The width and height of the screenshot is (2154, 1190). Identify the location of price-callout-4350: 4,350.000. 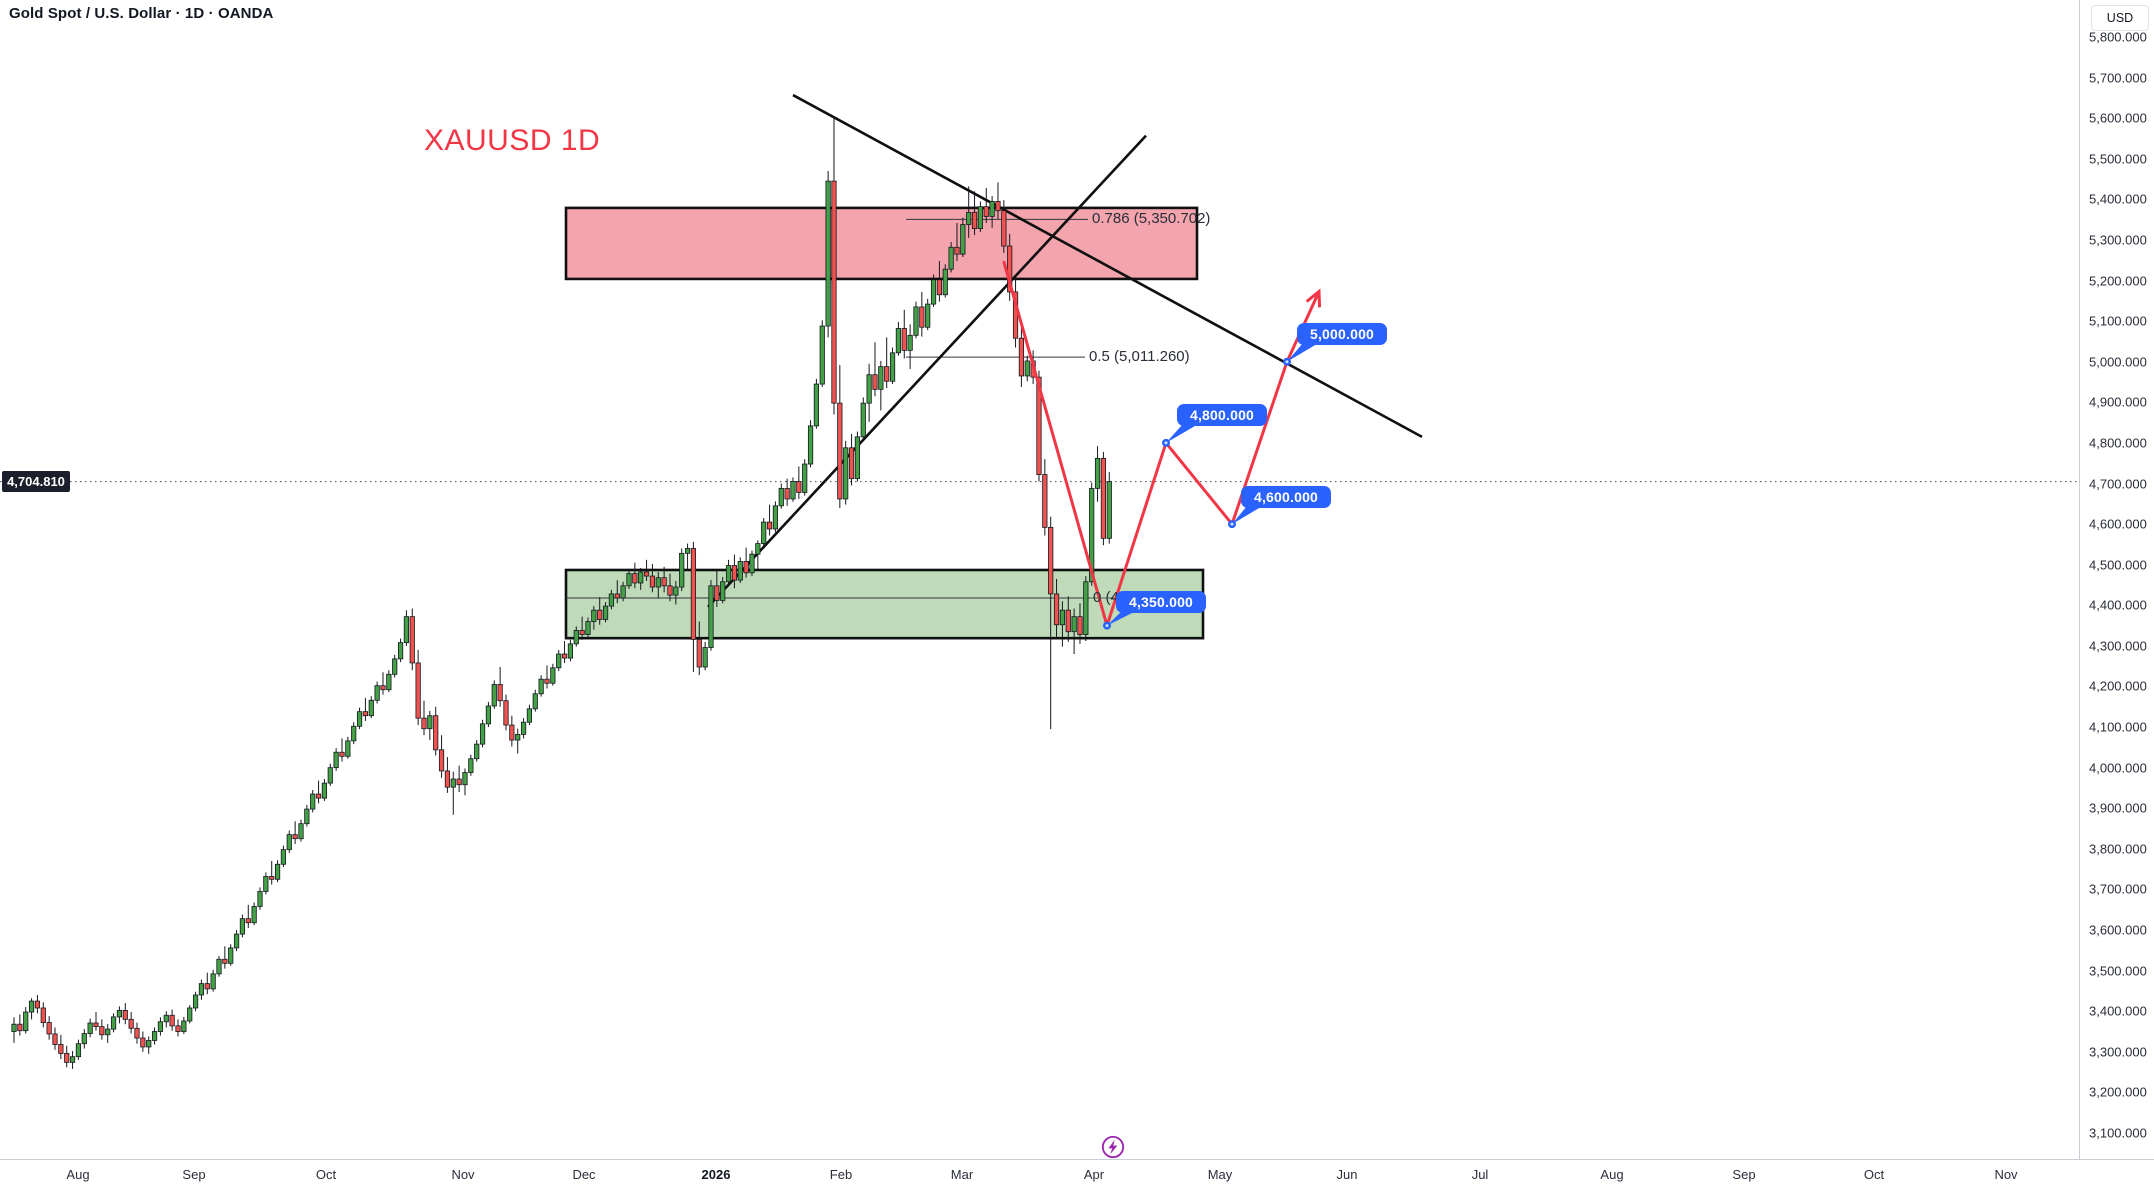
(1161, 602).